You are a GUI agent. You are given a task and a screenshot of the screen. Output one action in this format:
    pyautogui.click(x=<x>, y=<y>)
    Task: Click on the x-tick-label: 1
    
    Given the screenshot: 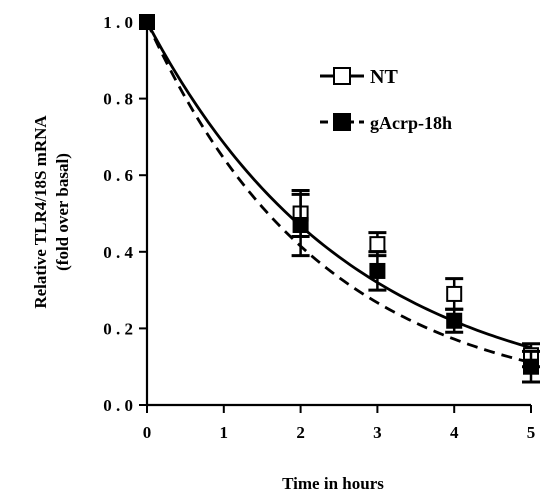 What is the action you would take?
    pyautogui.click(x=224, y=432)
    